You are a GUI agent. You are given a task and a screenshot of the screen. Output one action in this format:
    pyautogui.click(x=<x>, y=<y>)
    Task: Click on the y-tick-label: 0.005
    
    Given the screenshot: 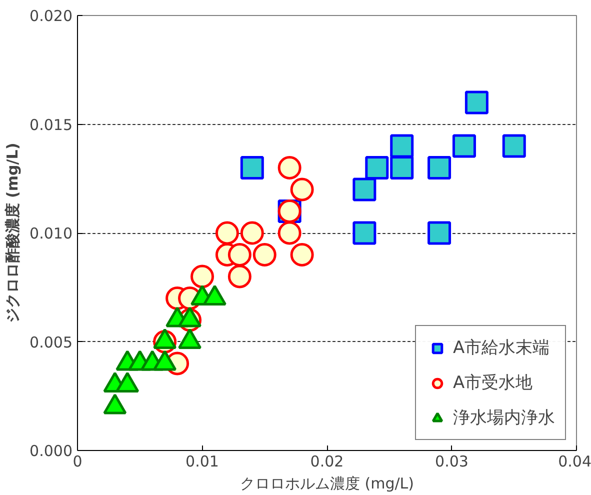 What is the action you would take?
    pyautogui.click(x=51, y=342)
    